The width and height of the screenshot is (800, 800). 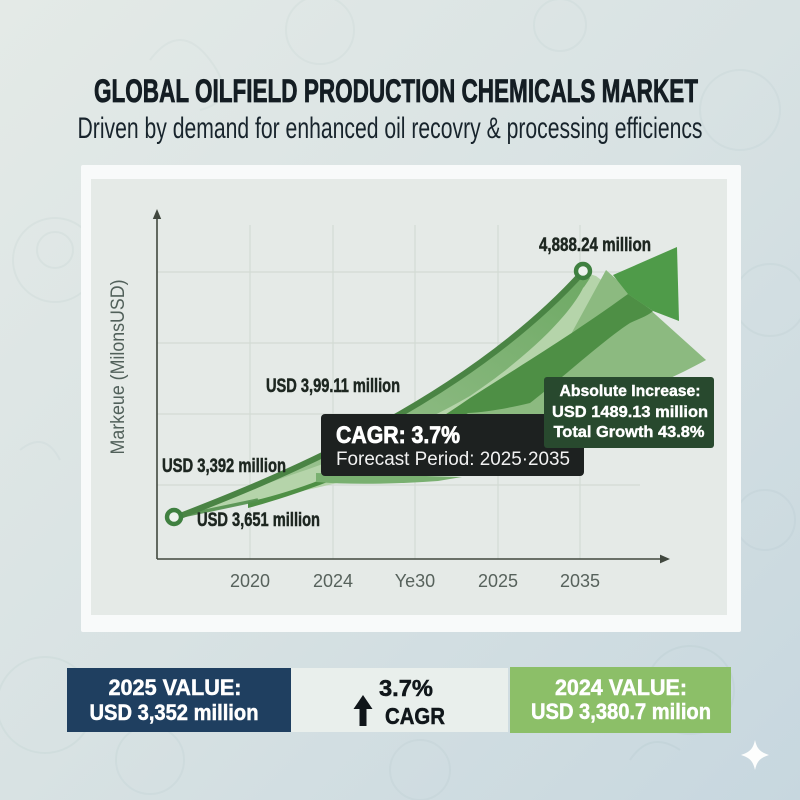 I want to click on svg-text: 2024 VALUE:, so click(x=621, y=687).